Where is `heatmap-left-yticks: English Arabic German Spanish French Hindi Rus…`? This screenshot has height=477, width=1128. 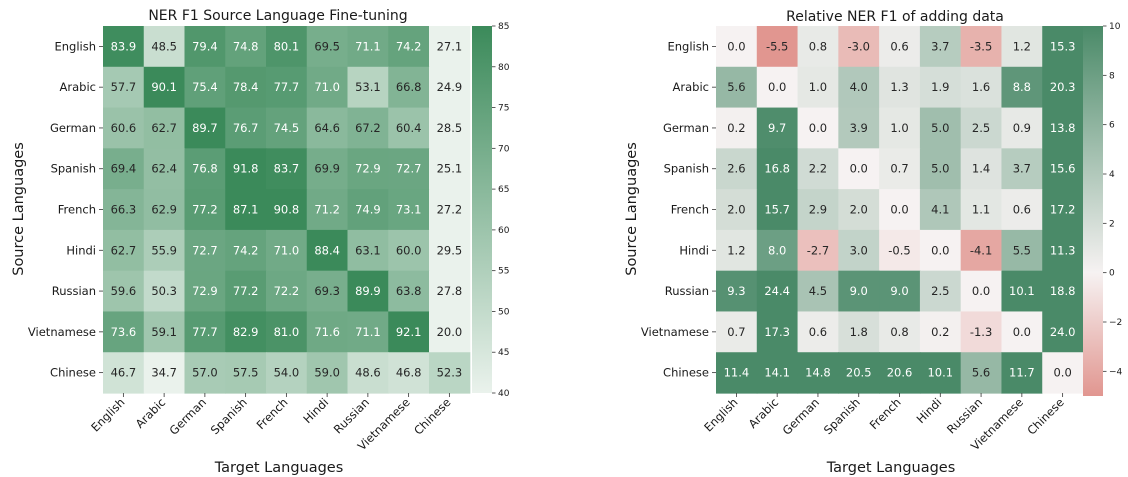 heatmap-left-yticks: English Arabic German Spanish French Hindi Rus… is located at coordinates (65, 209).